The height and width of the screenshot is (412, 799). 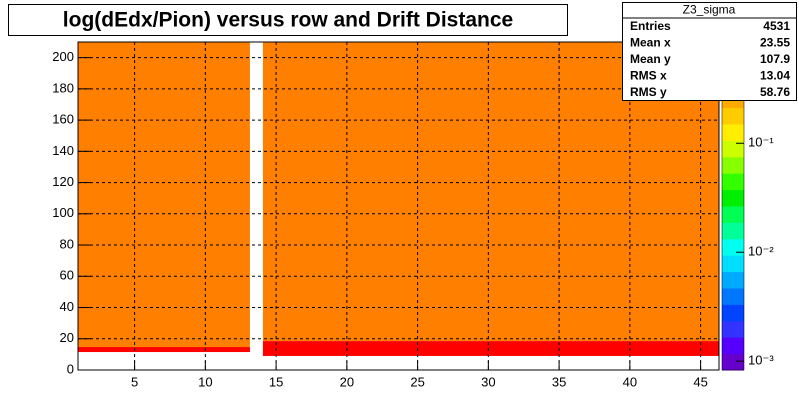 I want to click on x-tick-label: 25, so click(x=417, y=381).